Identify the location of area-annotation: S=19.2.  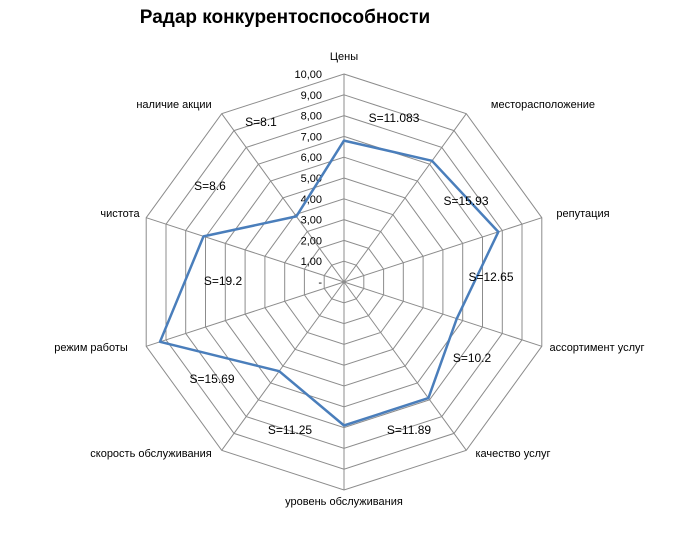
(223, 281).